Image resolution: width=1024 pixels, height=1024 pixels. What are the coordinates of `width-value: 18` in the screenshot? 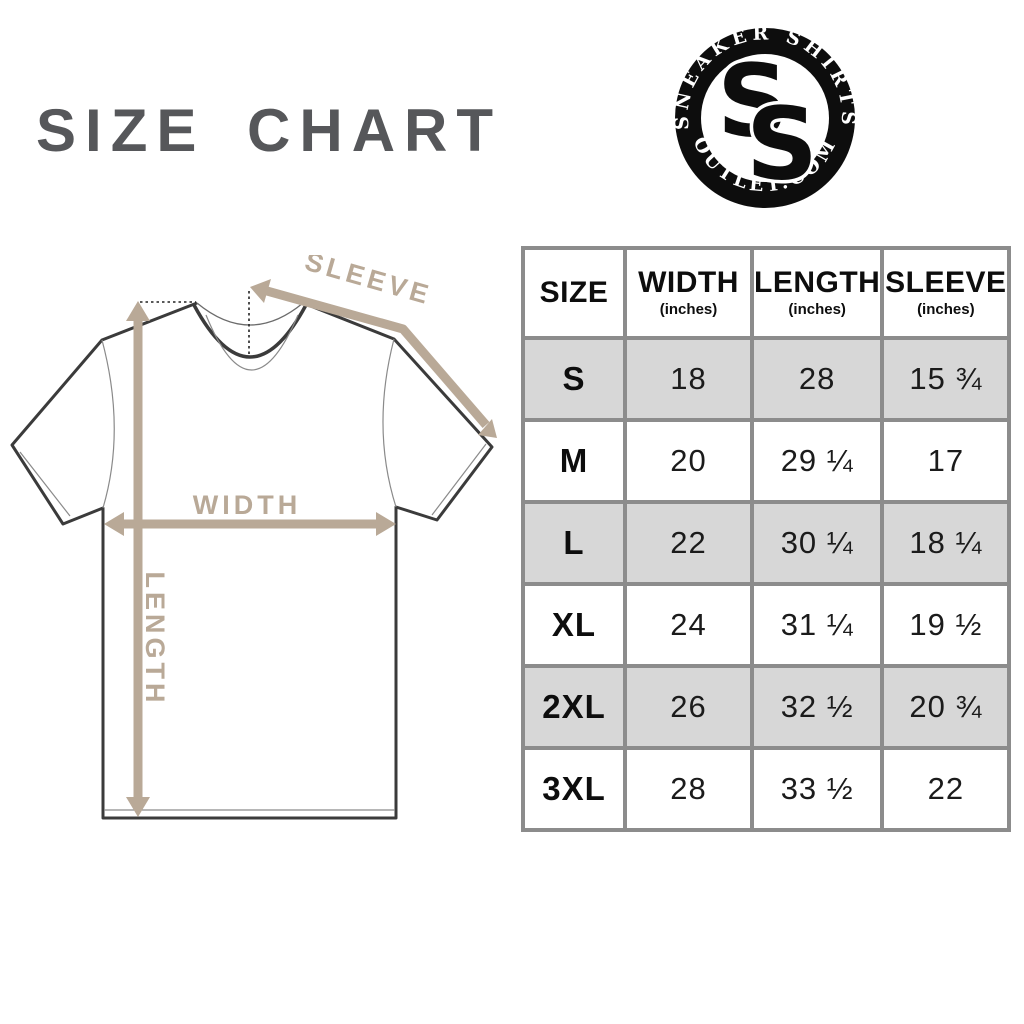 It's located at (688, 379).